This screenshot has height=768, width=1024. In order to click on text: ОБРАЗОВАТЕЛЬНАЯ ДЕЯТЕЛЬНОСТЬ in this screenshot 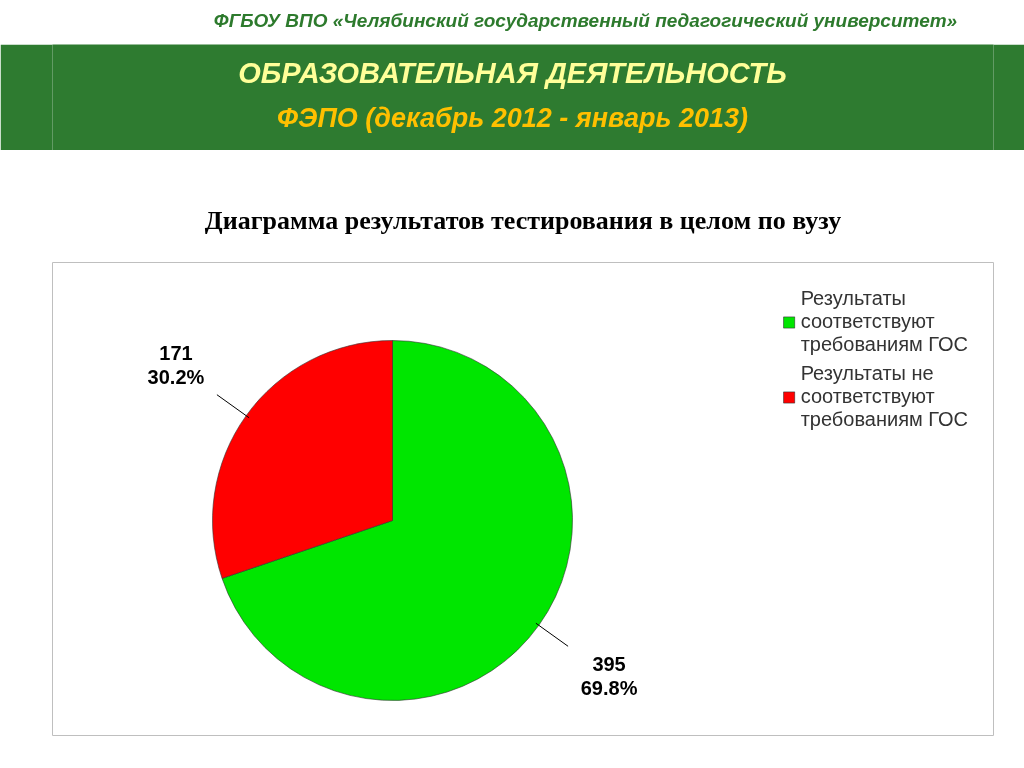, I will do `click(512, 72)`.